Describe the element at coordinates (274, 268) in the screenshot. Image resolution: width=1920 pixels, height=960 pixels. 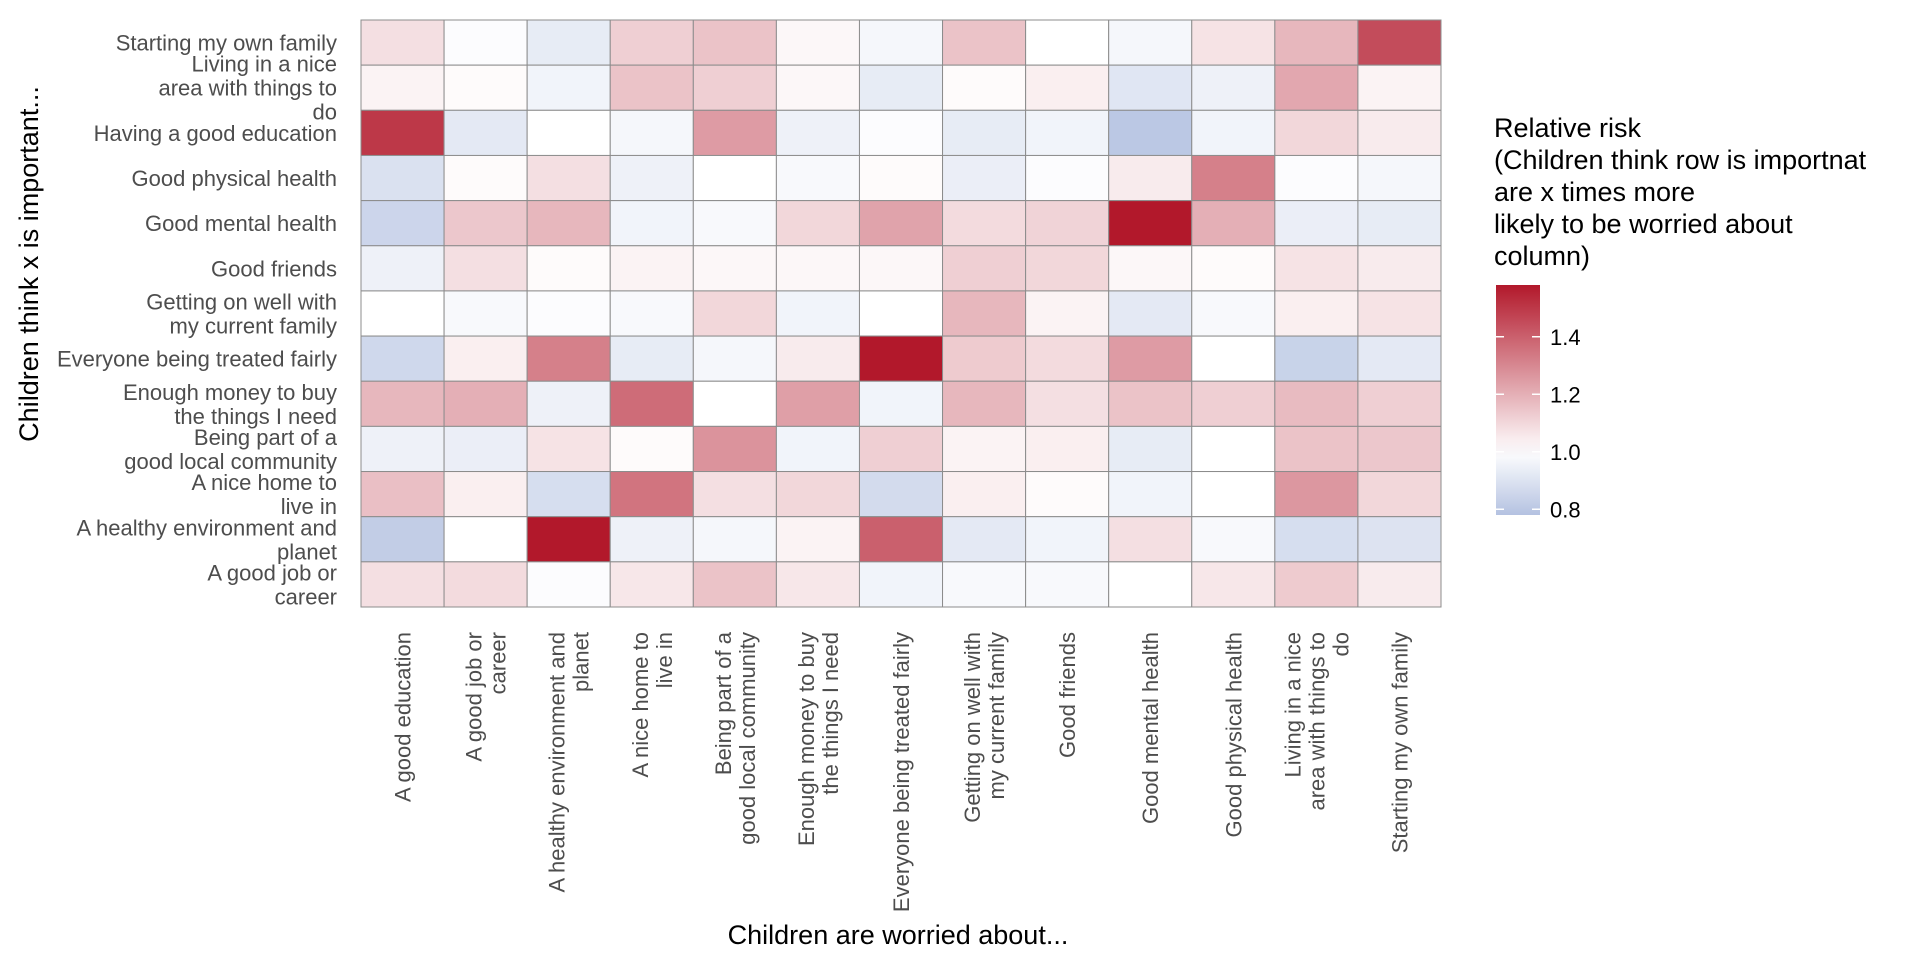
I see `y-tick-label: Good friends` at that location.